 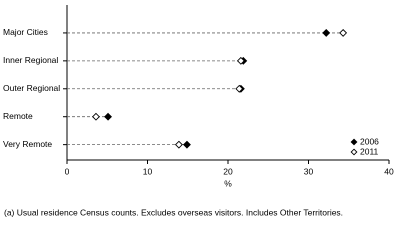 I want to click on x-axis-label: %, so click(x=228, y=183).